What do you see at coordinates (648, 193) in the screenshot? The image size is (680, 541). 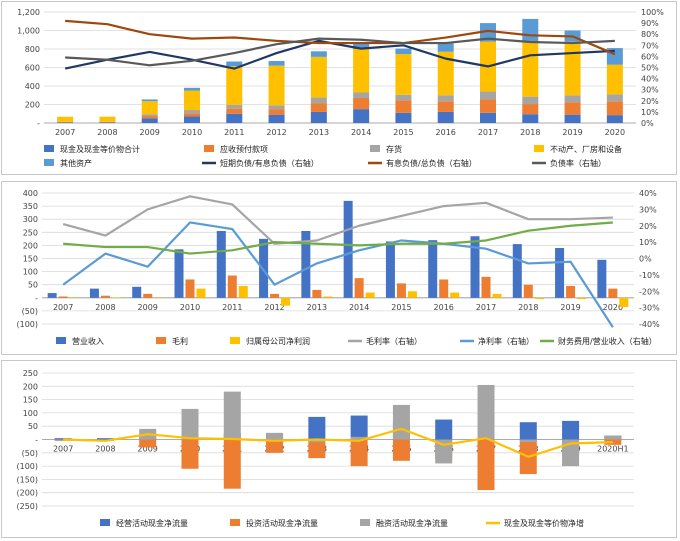 I see `y2-tick-label: 40%` at bounding box center [648, 193].